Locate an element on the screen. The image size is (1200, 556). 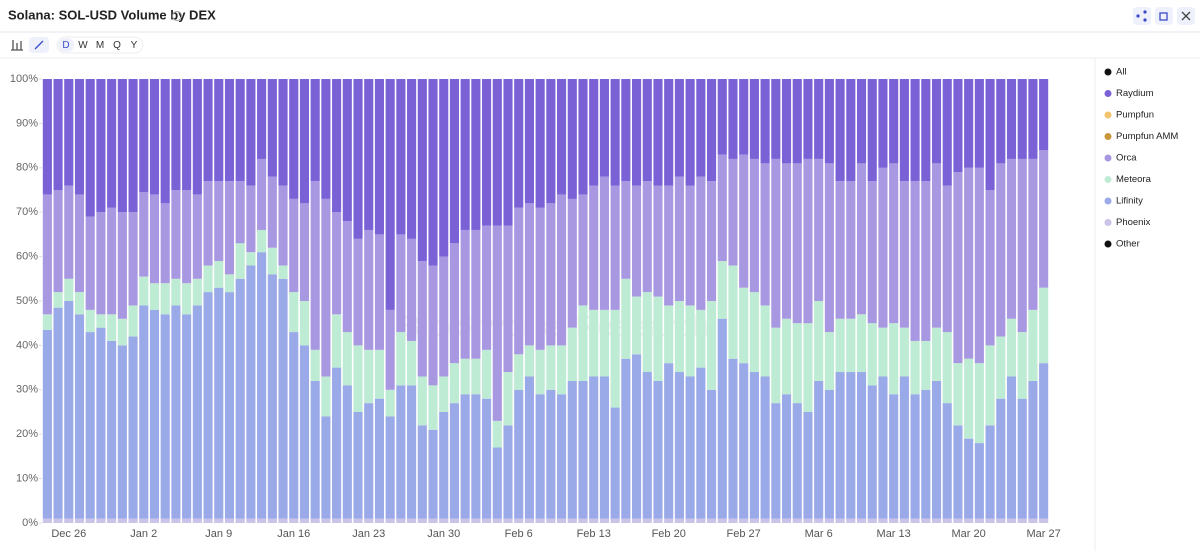
x-tick-label: Feb 6 is located at coordinates (519, 534).